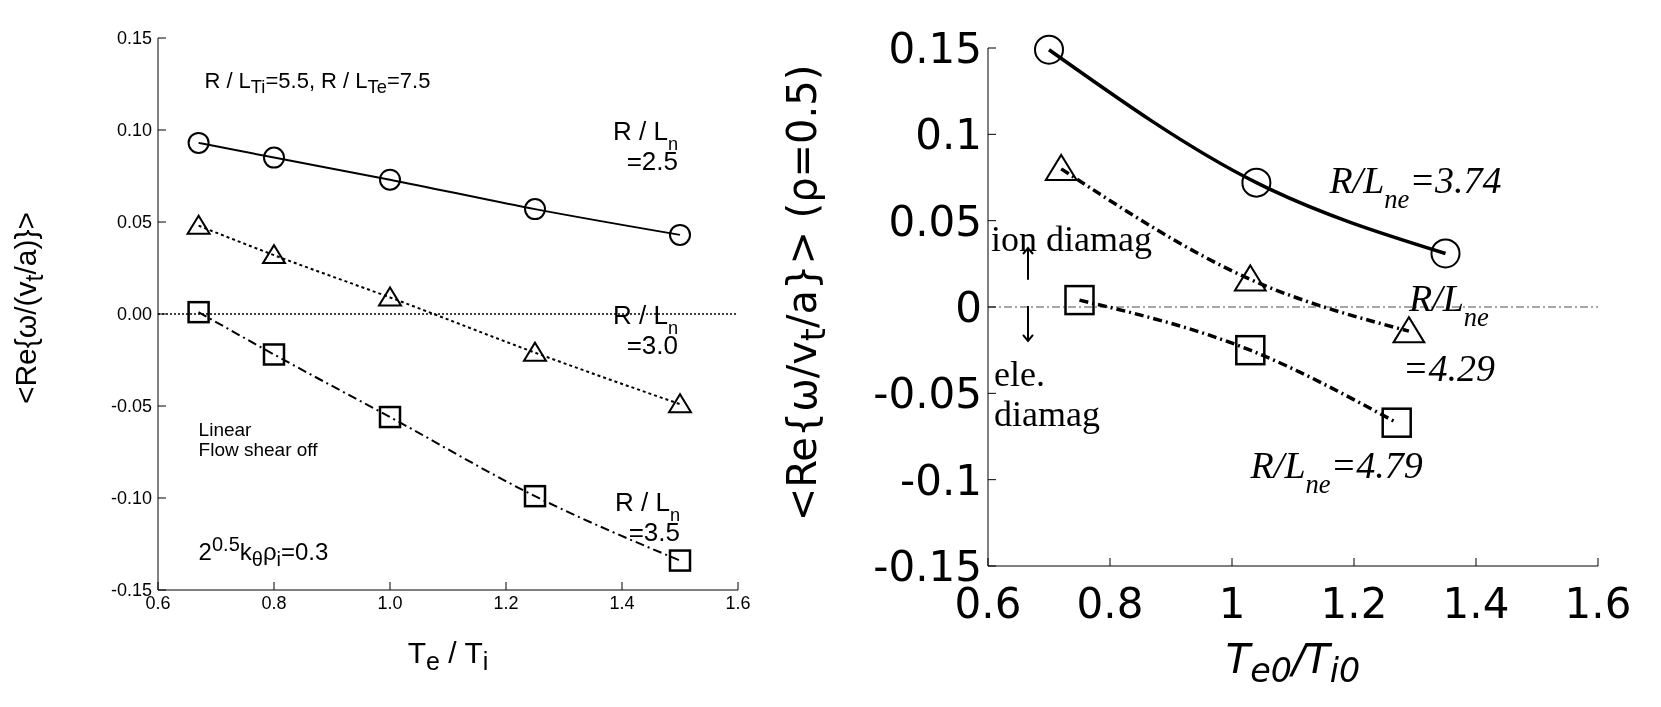 Image resolution: width=1661 pixels, height=707 pixels. Describe the element at coordinates (1293, 663) in the screenshot. I see `x-axis-title: T$_{e0}$/T$_{i0}$` at that location.